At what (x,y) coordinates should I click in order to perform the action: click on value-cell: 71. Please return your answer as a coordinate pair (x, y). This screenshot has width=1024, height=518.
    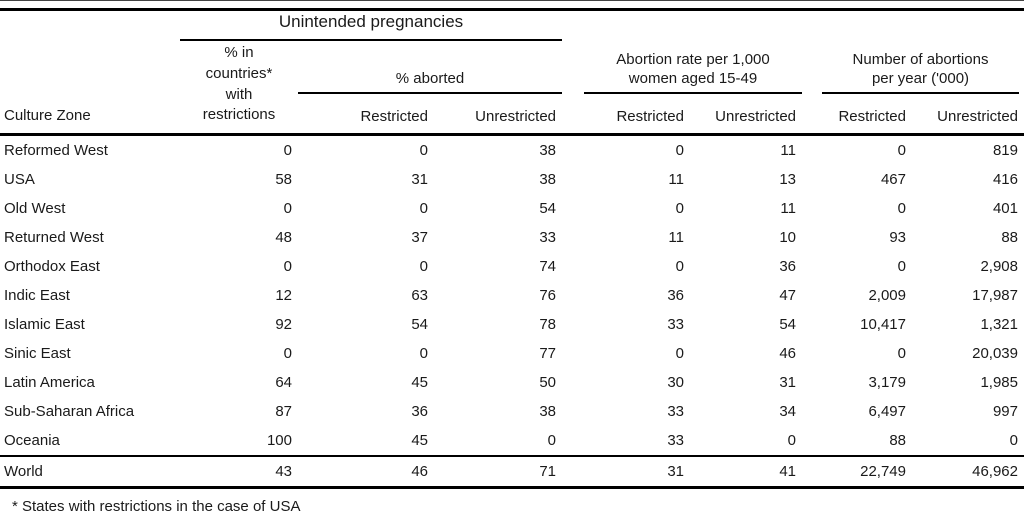
    Looking at the image, I should click on (498, 472).